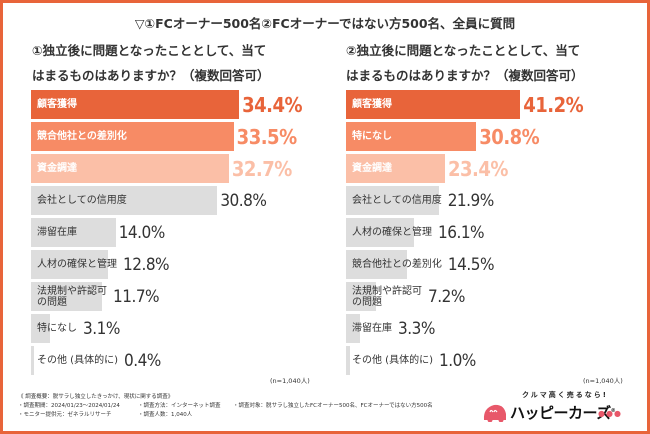  I want to click on survey-target: ・調査対象：脱サラし独立したFCオーナー500名、FCオーナーではない方500名, so click(333, 406).